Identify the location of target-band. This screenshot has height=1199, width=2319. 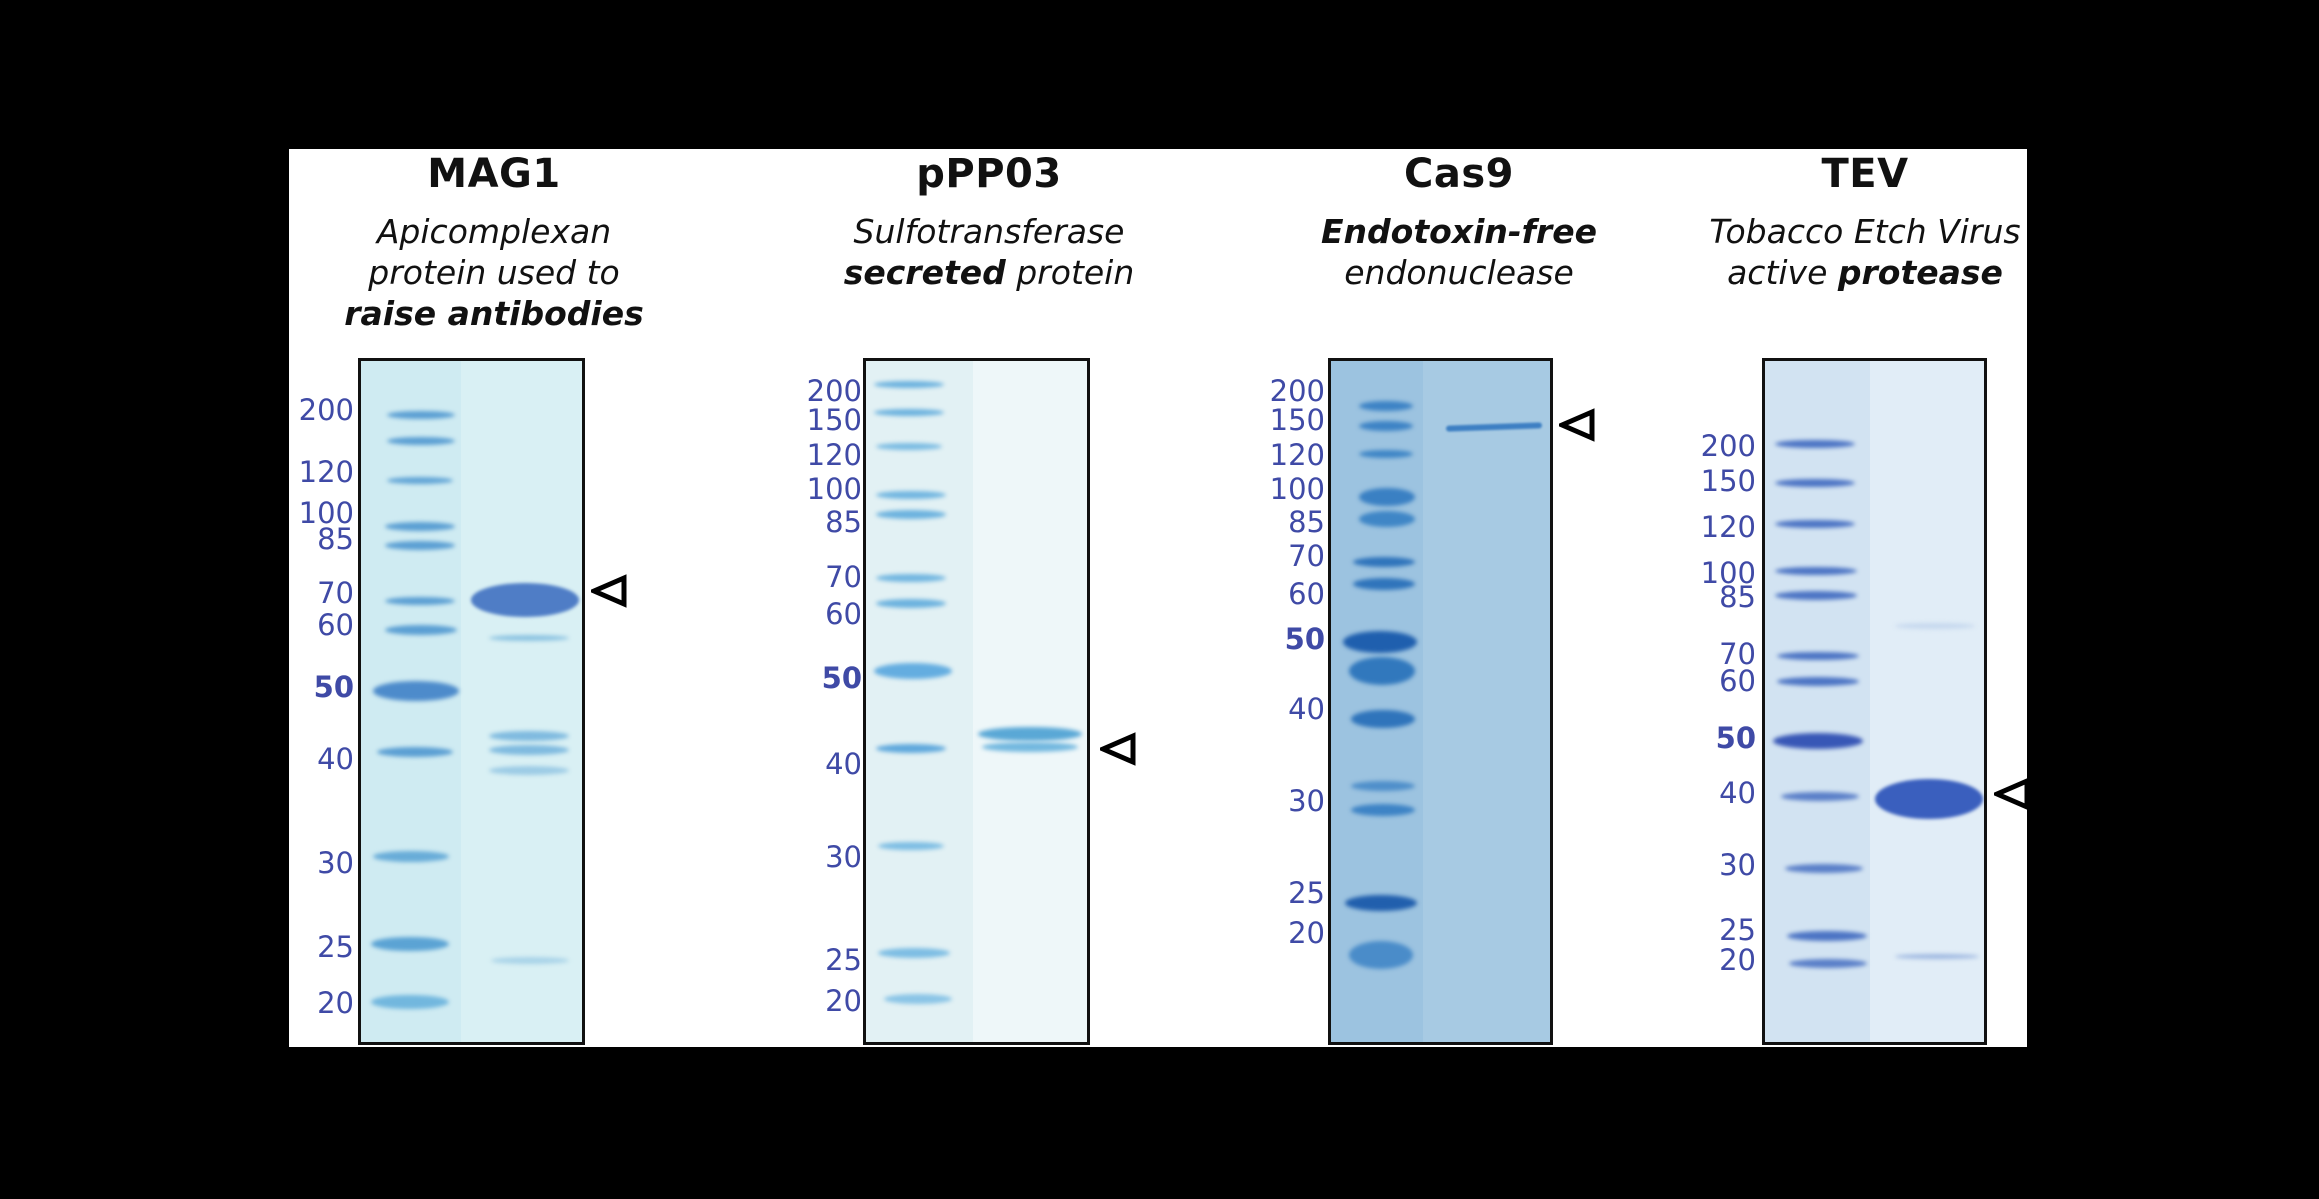
(1030, 734).